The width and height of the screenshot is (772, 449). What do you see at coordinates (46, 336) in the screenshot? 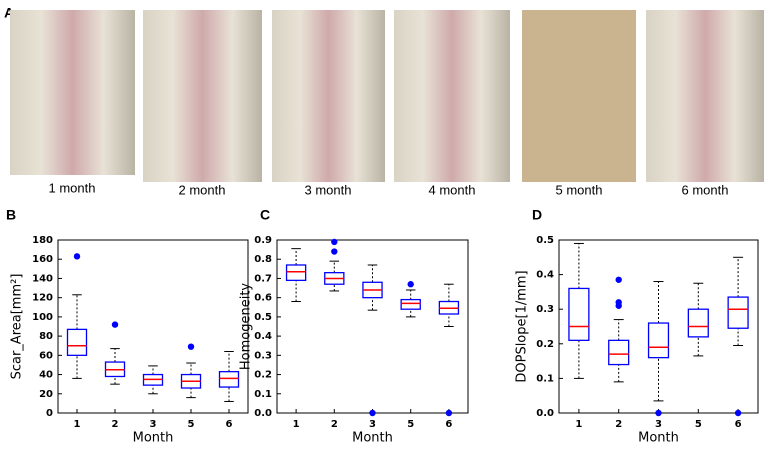
I see `y-tick-label: 80` at bounding box center [46, 336].